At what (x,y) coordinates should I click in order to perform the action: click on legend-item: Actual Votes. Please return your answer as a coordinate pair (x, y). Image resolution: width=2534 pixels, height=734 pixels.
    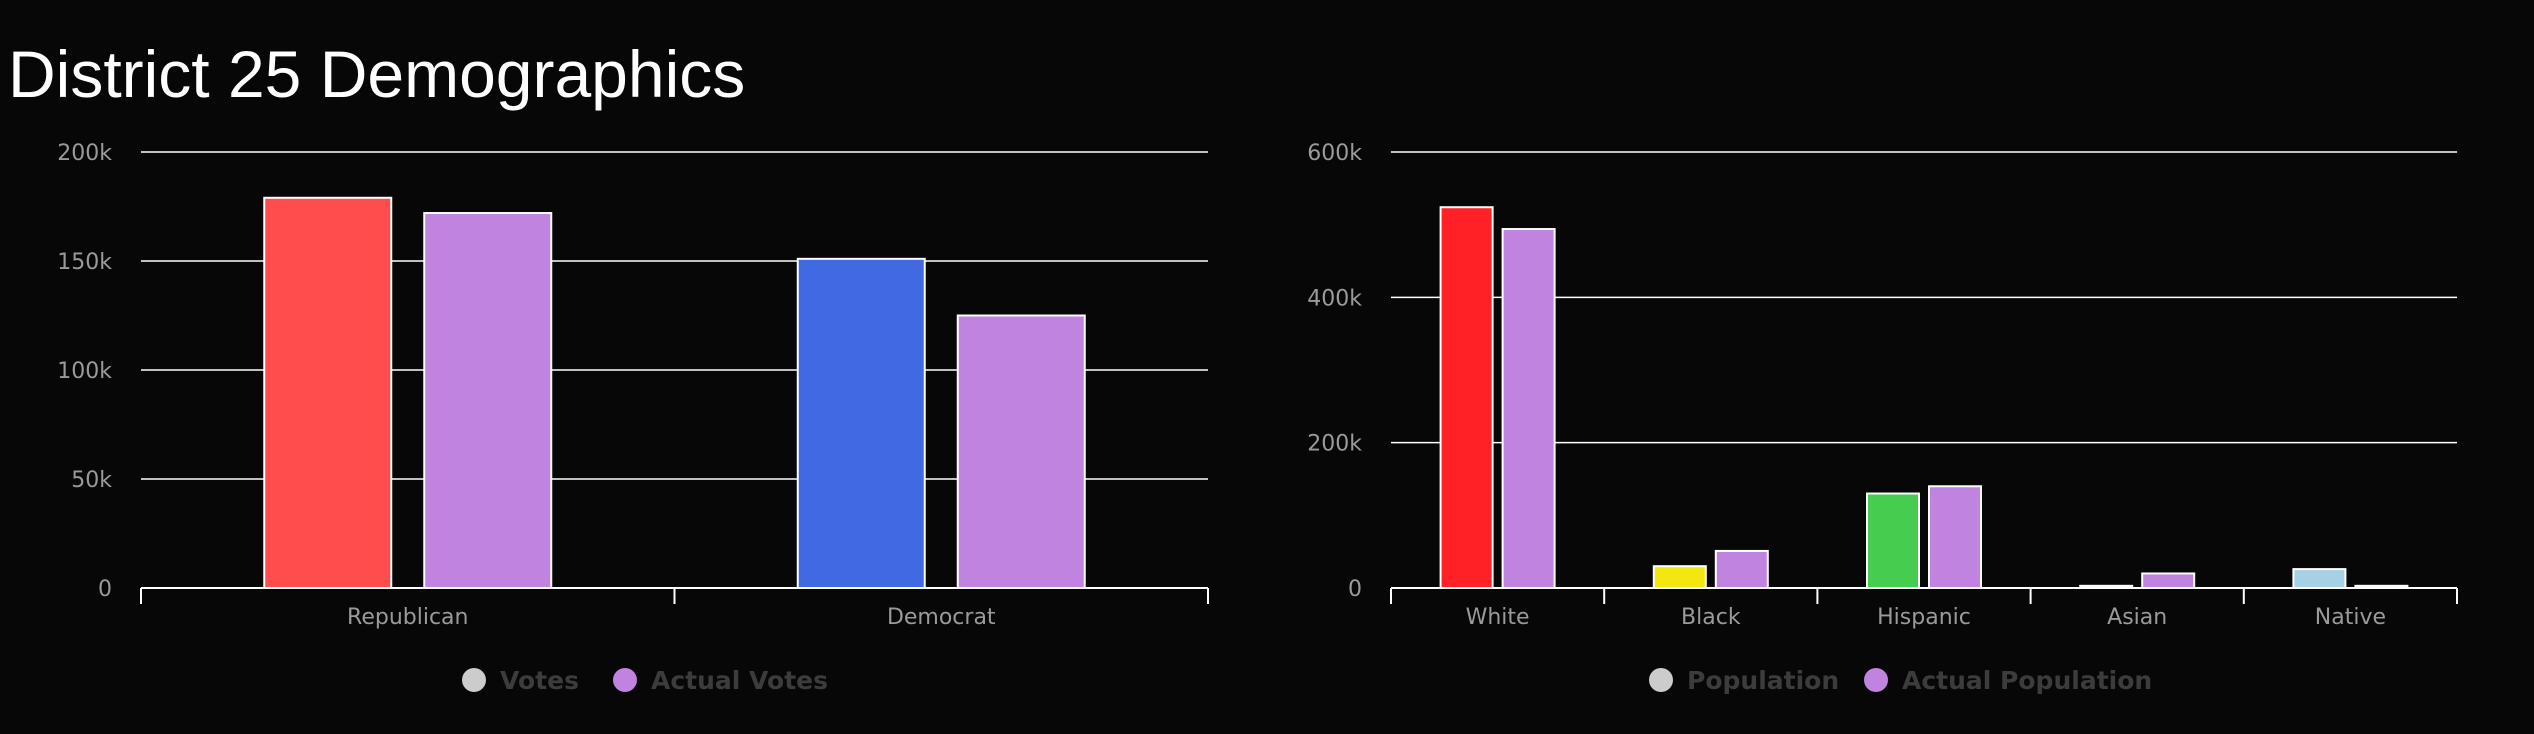
    Looking at the image, I should click on (720, 680).